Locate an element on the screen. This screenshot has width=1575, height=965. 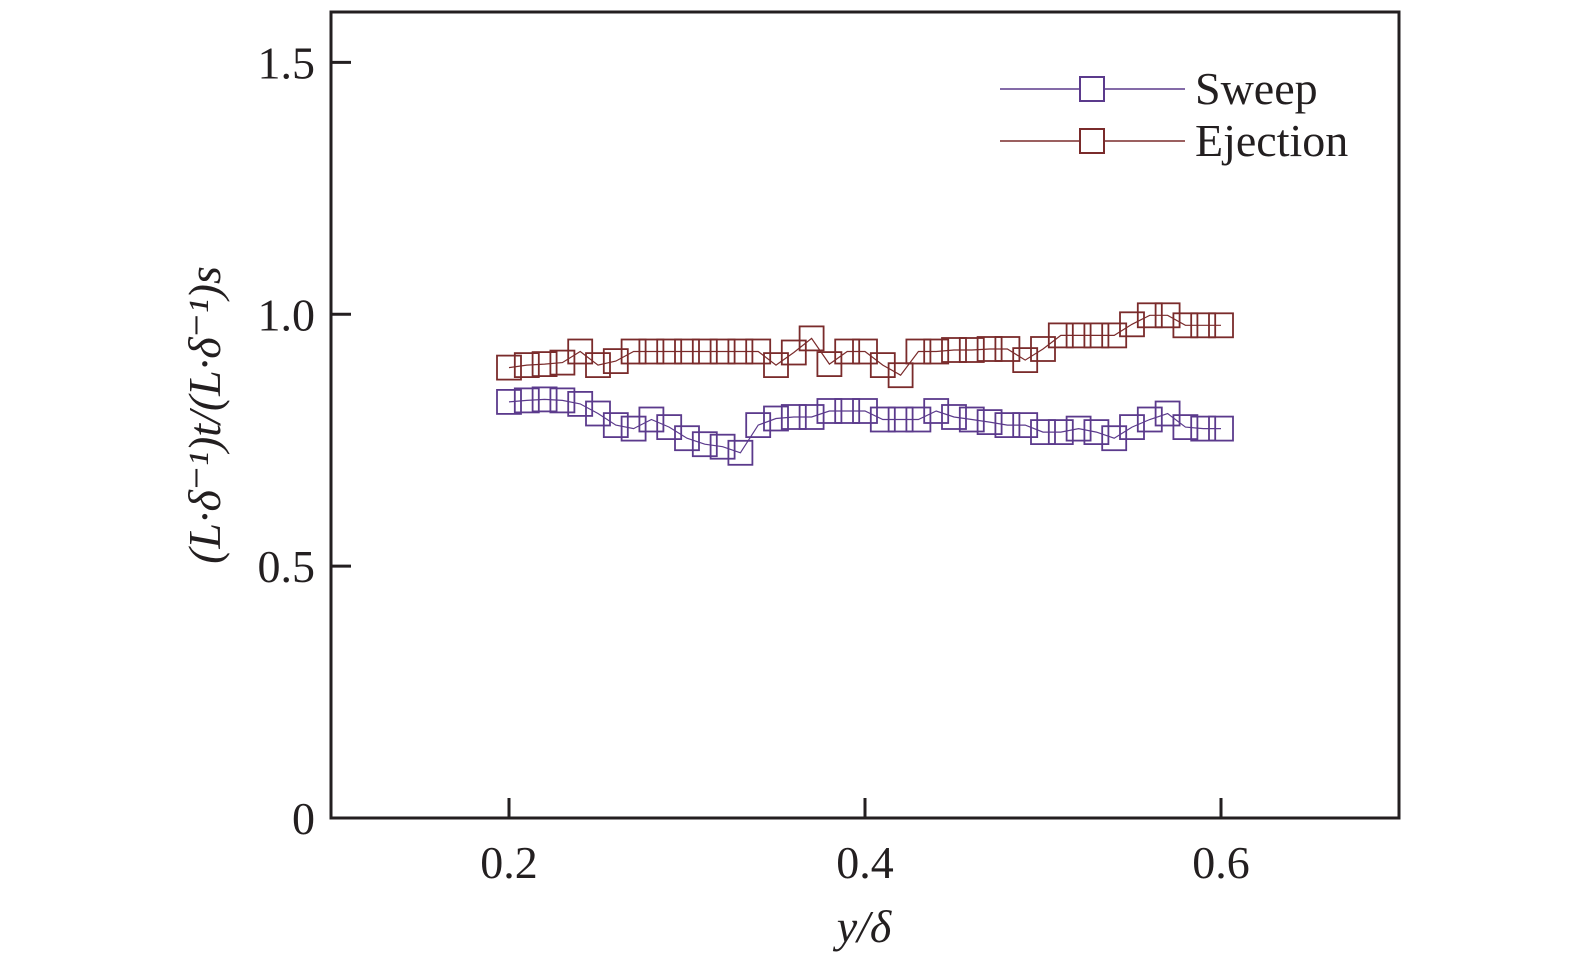
series-ejection is located at coordinates (865, 345).